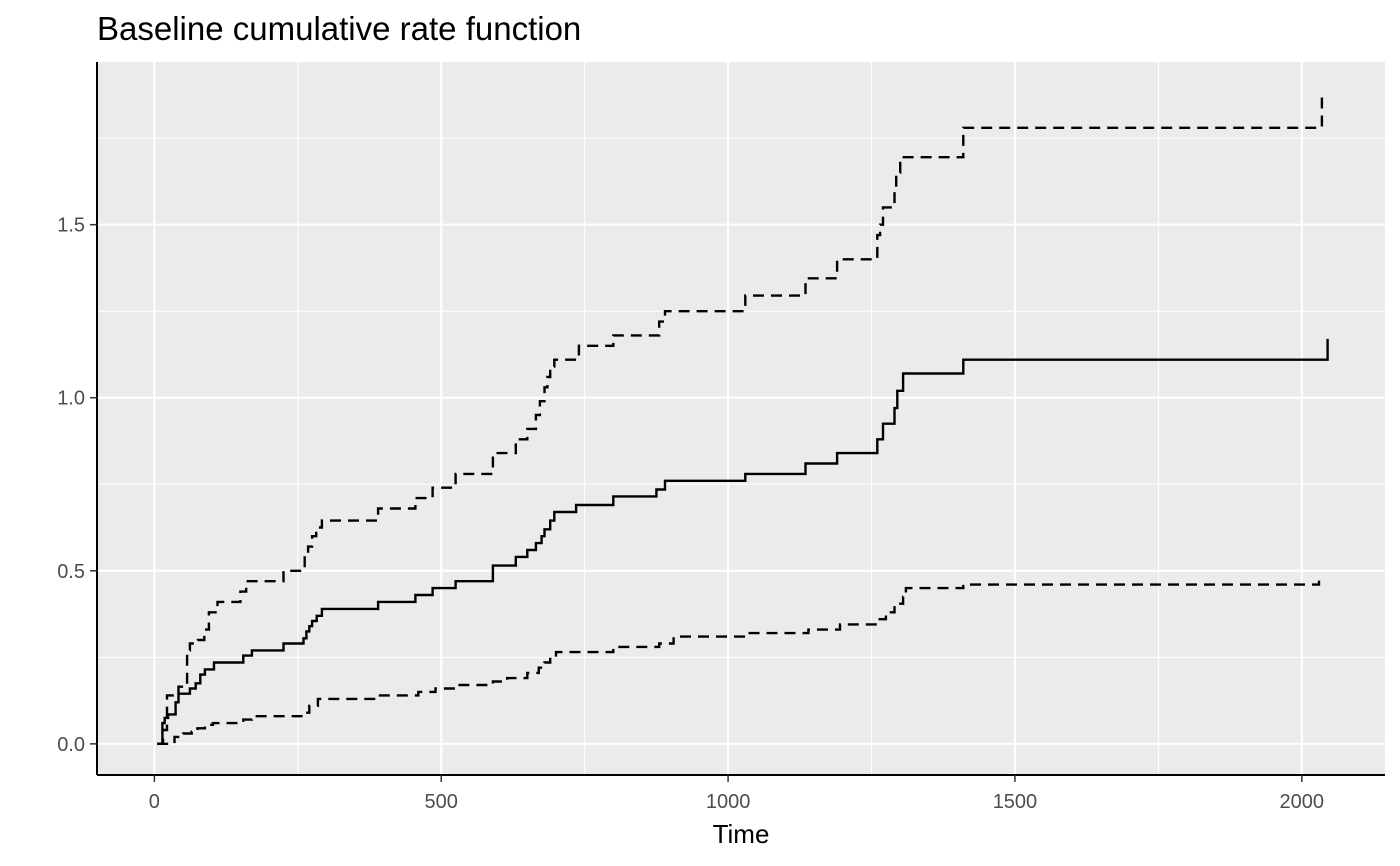 This screenshot has width=1400, height=866. I want to click on x-tick-label: 0, so click(154, 802).